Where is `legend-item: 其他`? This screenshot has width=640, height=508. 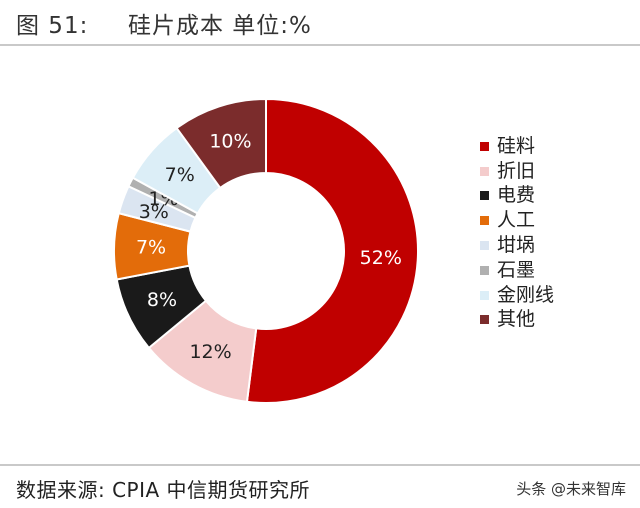 legend-item: 其他 is located at coordinates (550, 320).